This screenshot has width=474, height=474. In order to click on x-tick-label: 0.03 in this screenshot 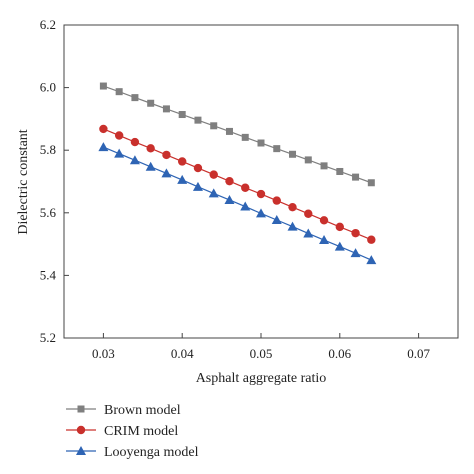, I will do `click(103, 353)`.